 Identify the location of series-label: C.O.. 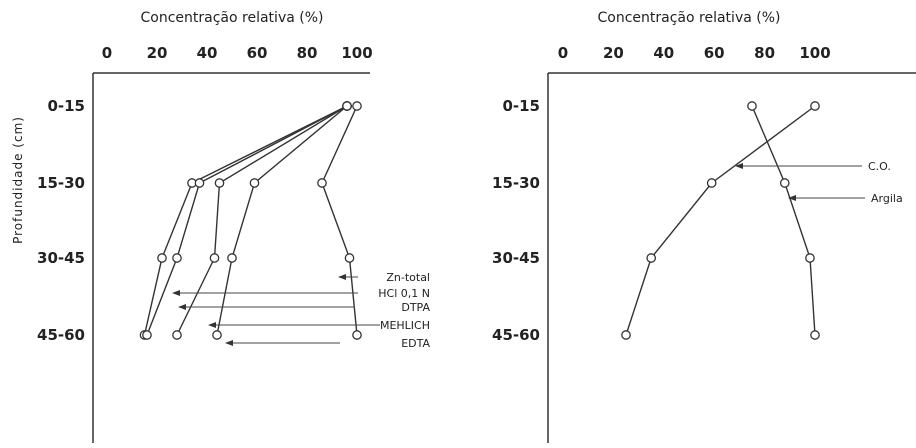
(879, 166).